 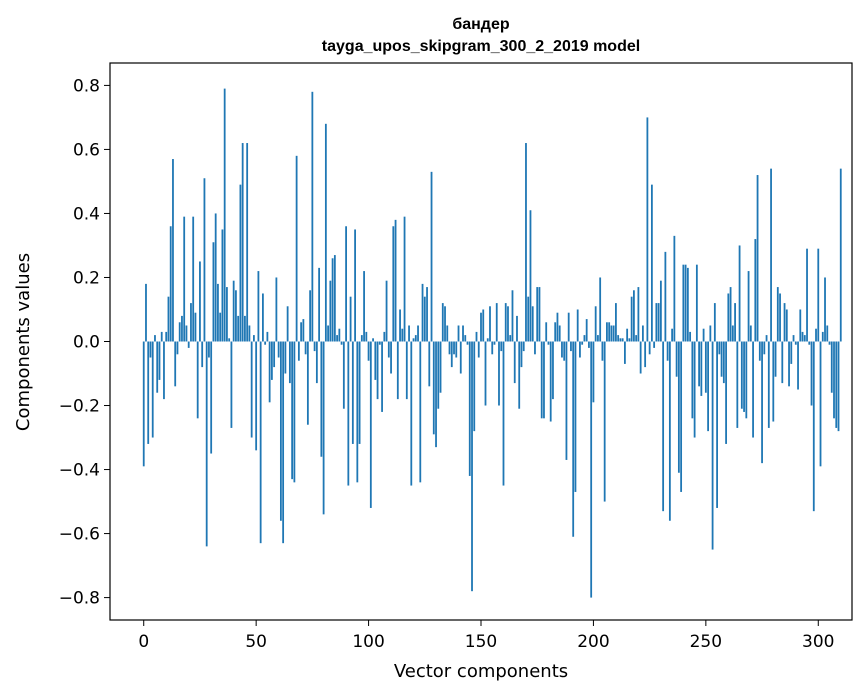 What do you see at coordinates (593, 642) in the screenshot?
I see `x-tick-label: 200` at bounding box center [593, 642].